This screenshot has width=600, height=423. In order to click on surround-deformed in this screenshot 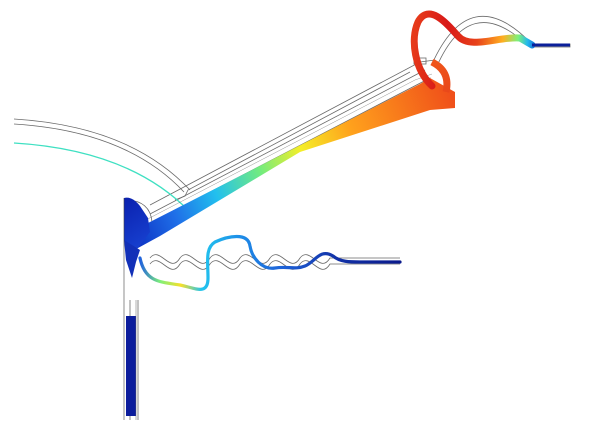, I will do `click(473, 50)`.